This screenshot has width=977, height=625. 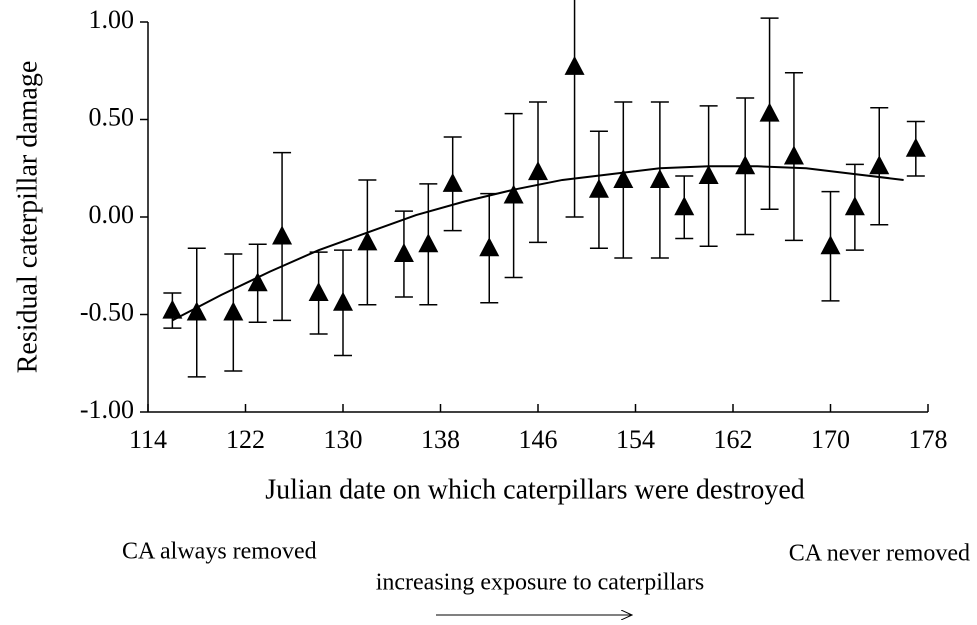 What do you see at coordinates (928, 439) in the screenshot?
I see `x-tick-label: 178` at bounding box center [928, 439].